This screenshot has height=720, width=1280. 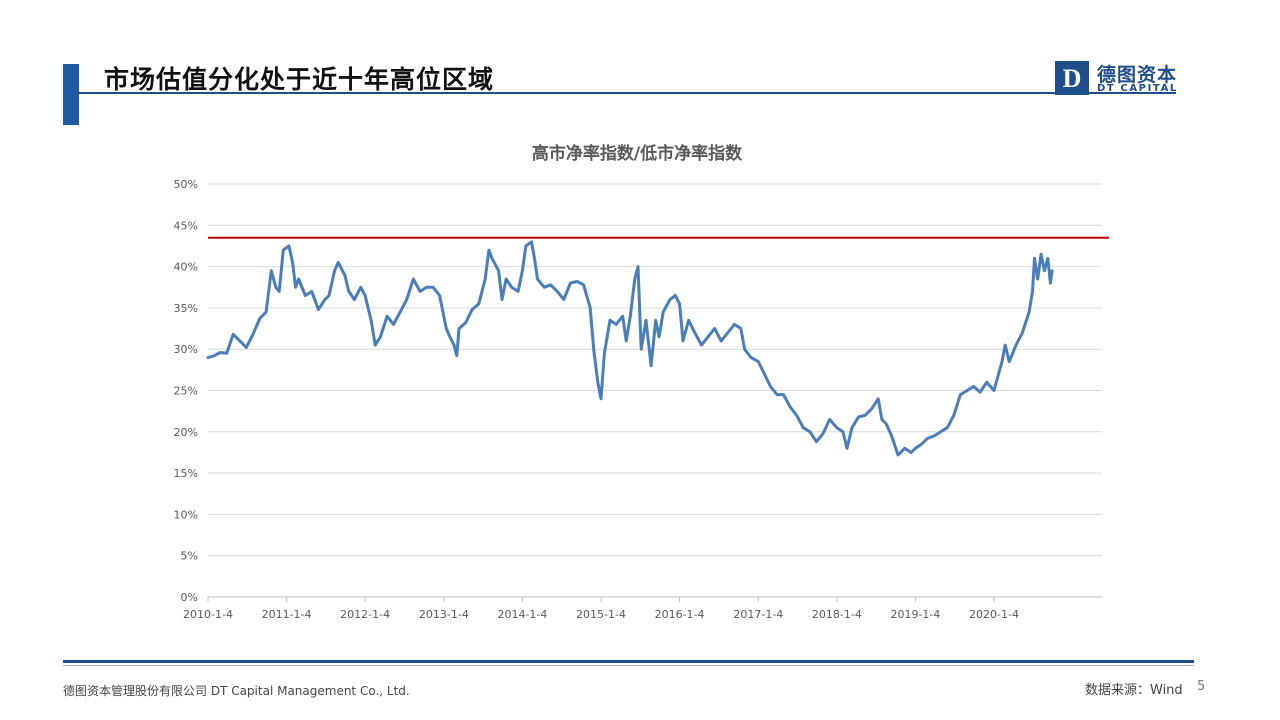 What do you see at coordinates (186, 514) in the screenshot?
I see `y-tick-label: 10%` at bounding box center [186, 514].